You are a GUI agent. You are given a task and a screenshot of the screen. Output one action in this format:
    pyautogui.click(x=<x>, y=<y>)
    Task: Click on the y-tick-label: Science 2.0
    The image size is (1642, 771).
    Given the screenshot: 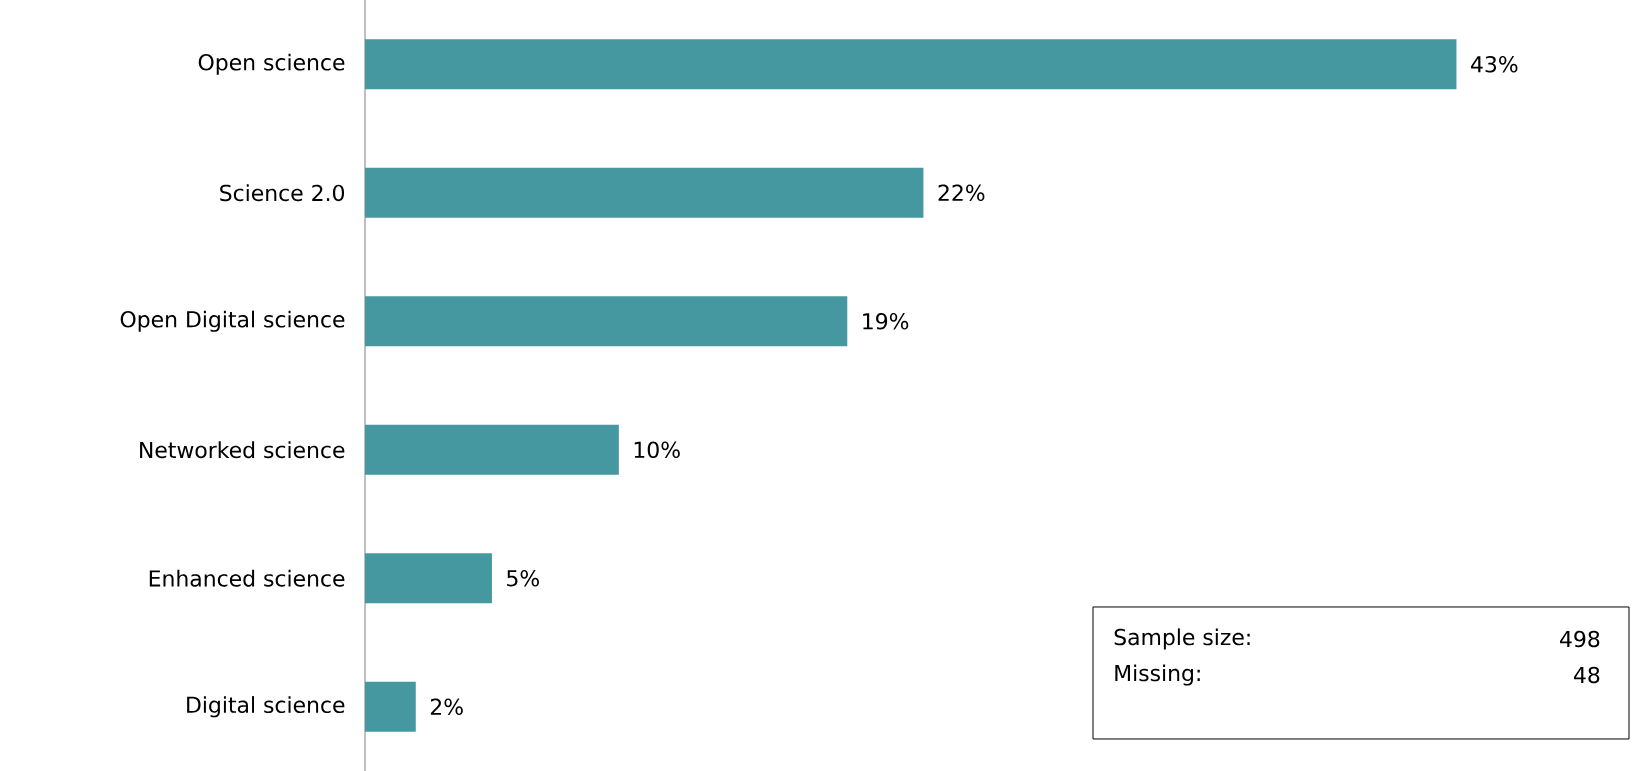 What is the action you would take?
    pyautogui.click(x=282, y=193)
    